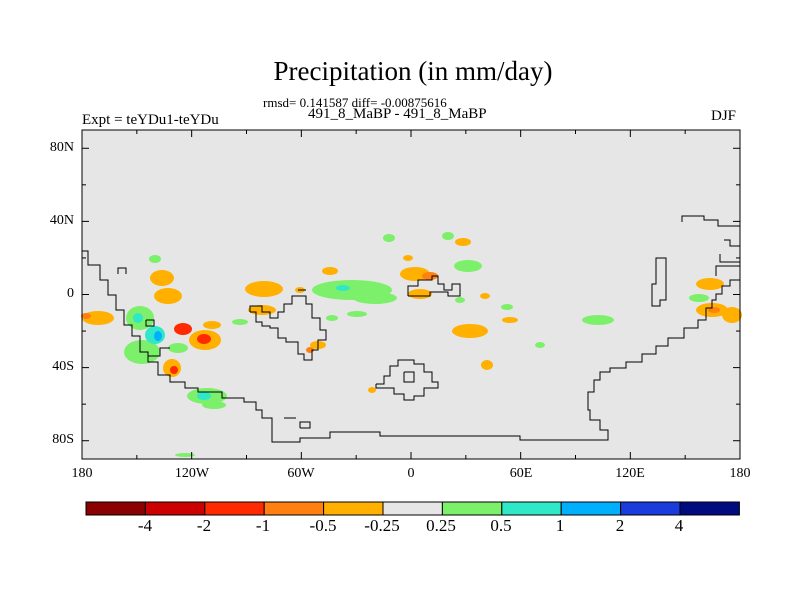 The height and width of the screenshot is (600, 800). I want to click on coastline-central, so click(288, 328).